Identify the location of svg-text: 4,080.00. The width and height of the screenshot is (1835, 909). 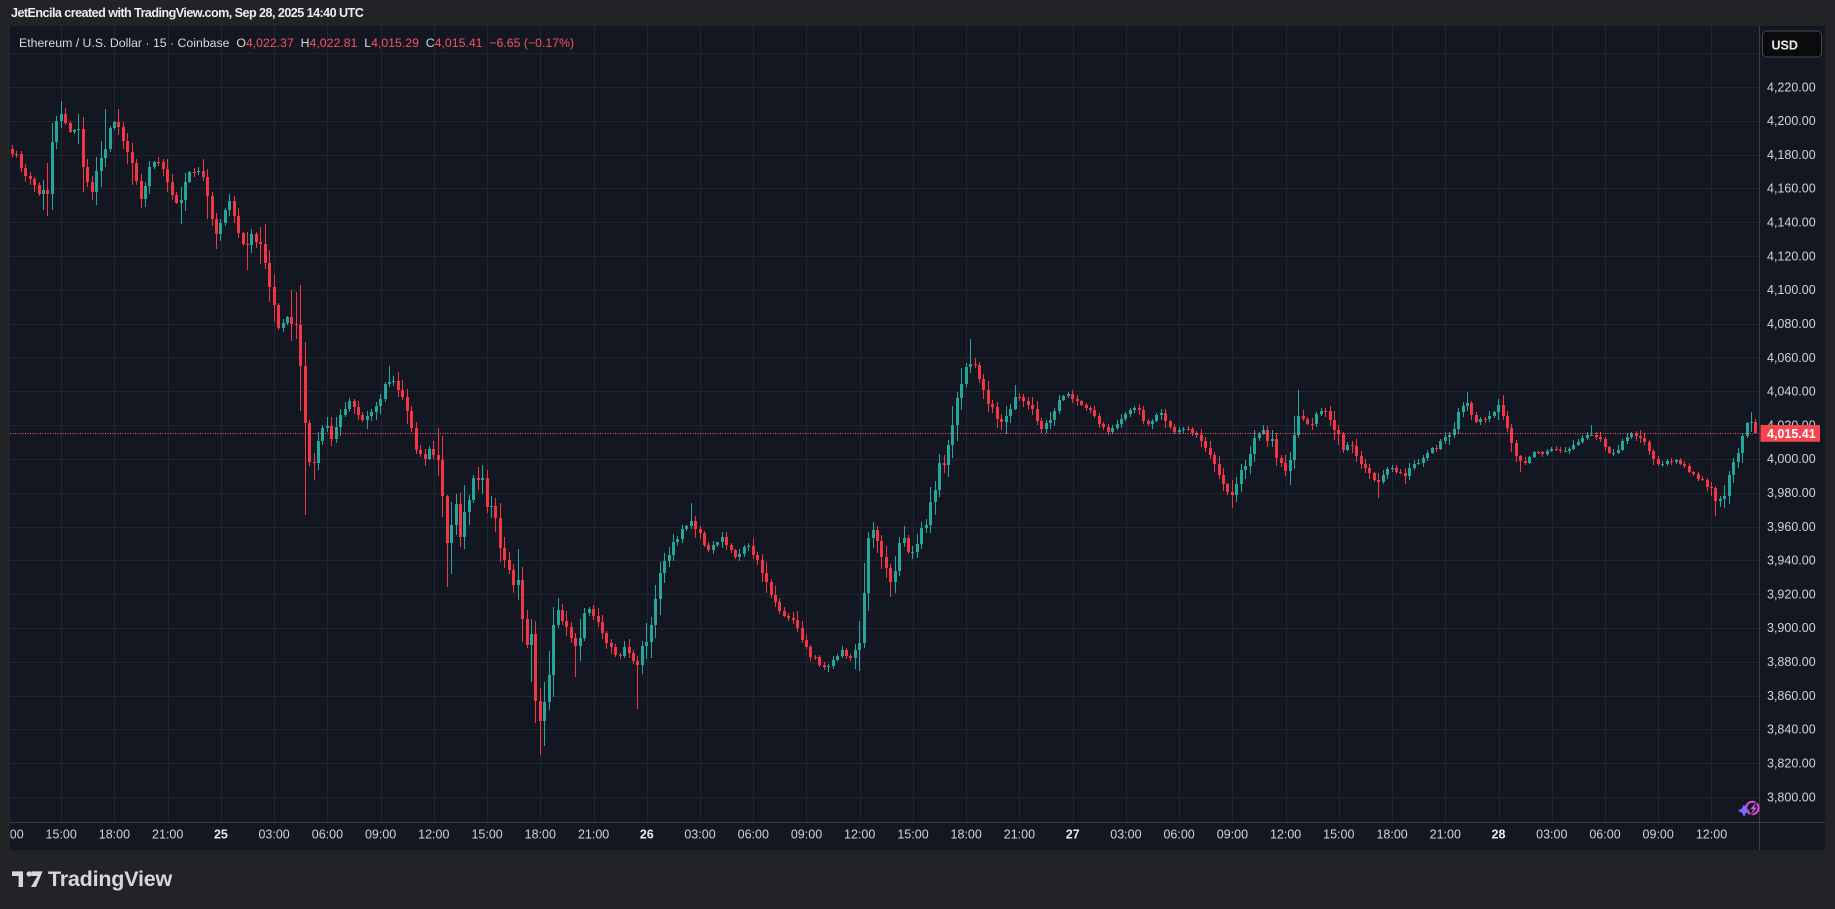
(1791, 324).